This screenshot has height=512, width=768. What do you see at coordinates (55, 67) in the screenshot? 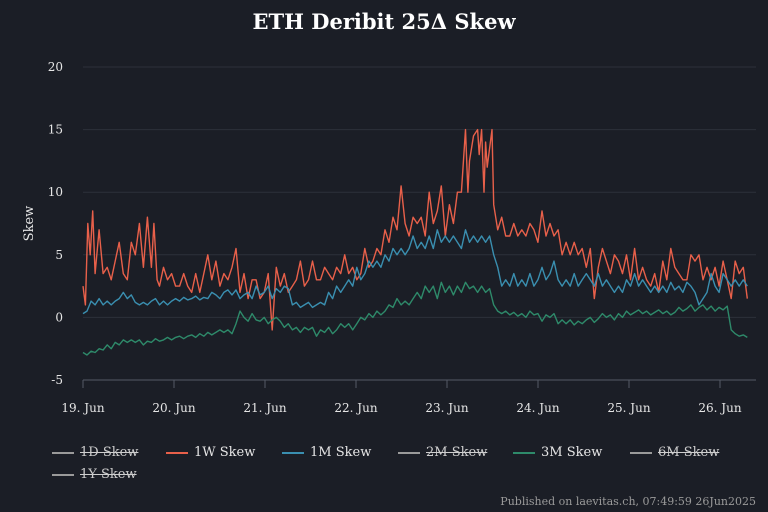
I see `y-tick-label: 20` at bounding box center [55, 67].